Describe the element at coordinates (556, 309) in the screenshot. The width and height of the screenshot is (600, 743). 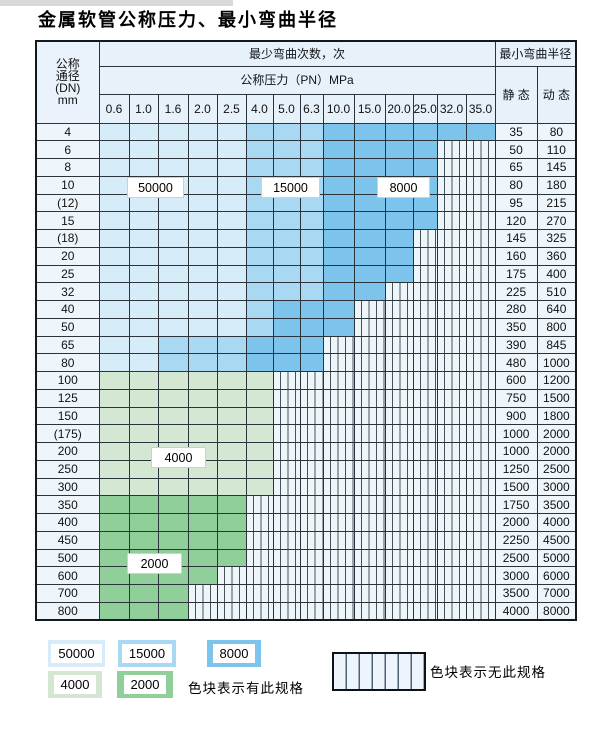
I see `dynamic-radius-cell: 640` at that location.